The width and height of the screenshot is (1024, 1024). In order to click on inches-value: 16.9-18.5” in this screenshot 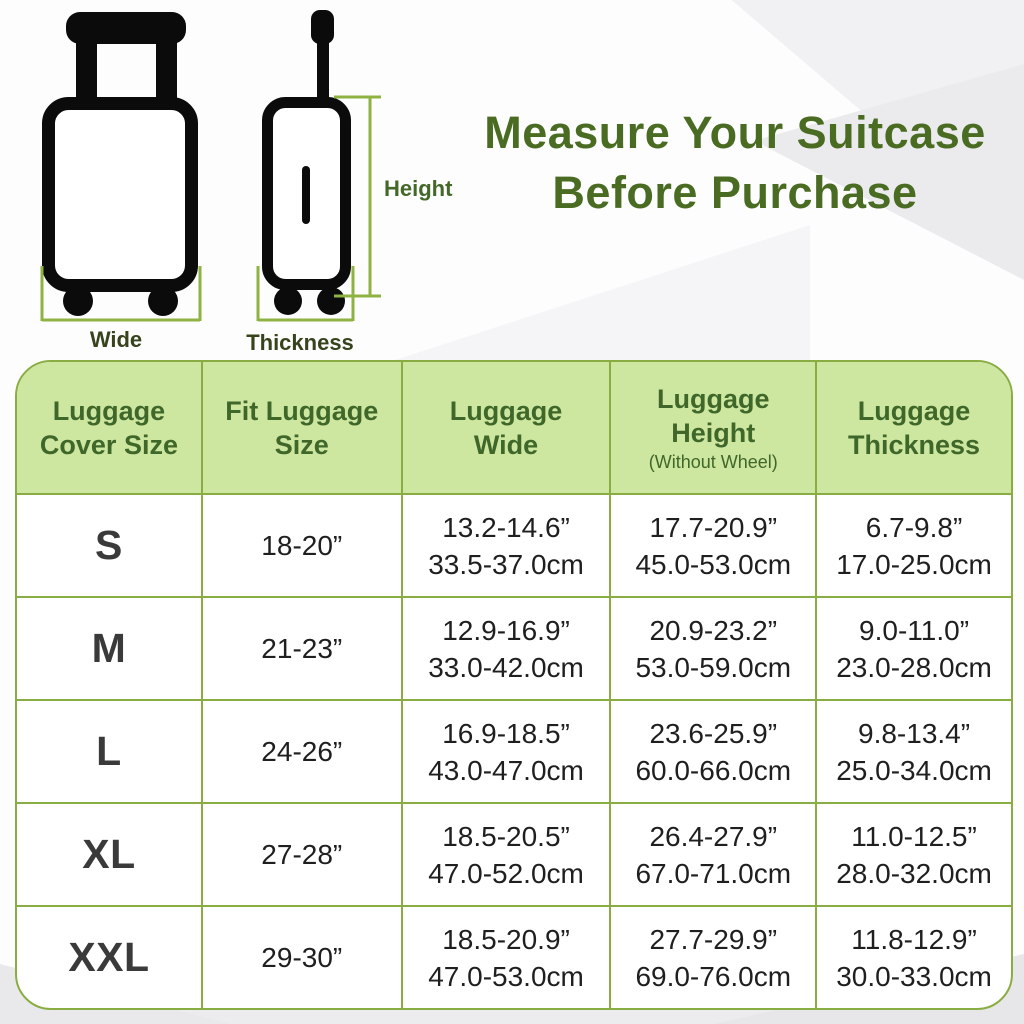, I will do `click(506, 733)`.